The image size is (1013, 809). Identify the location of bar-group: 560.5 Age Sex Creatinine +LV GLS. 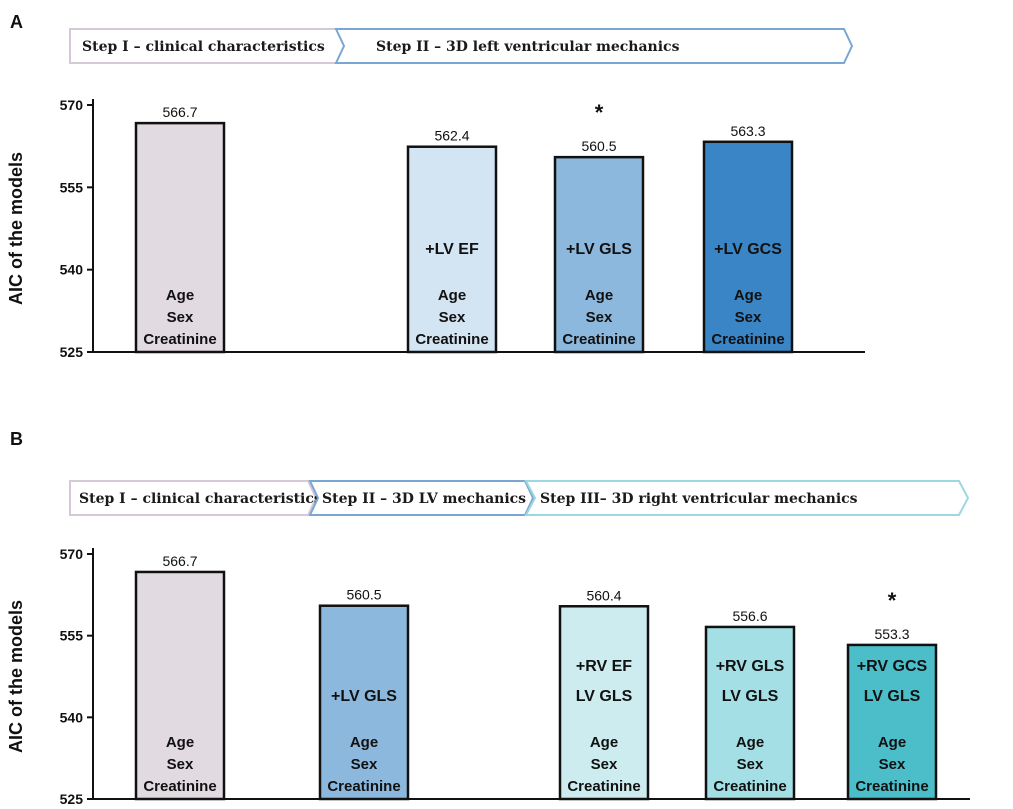
(364, 694).